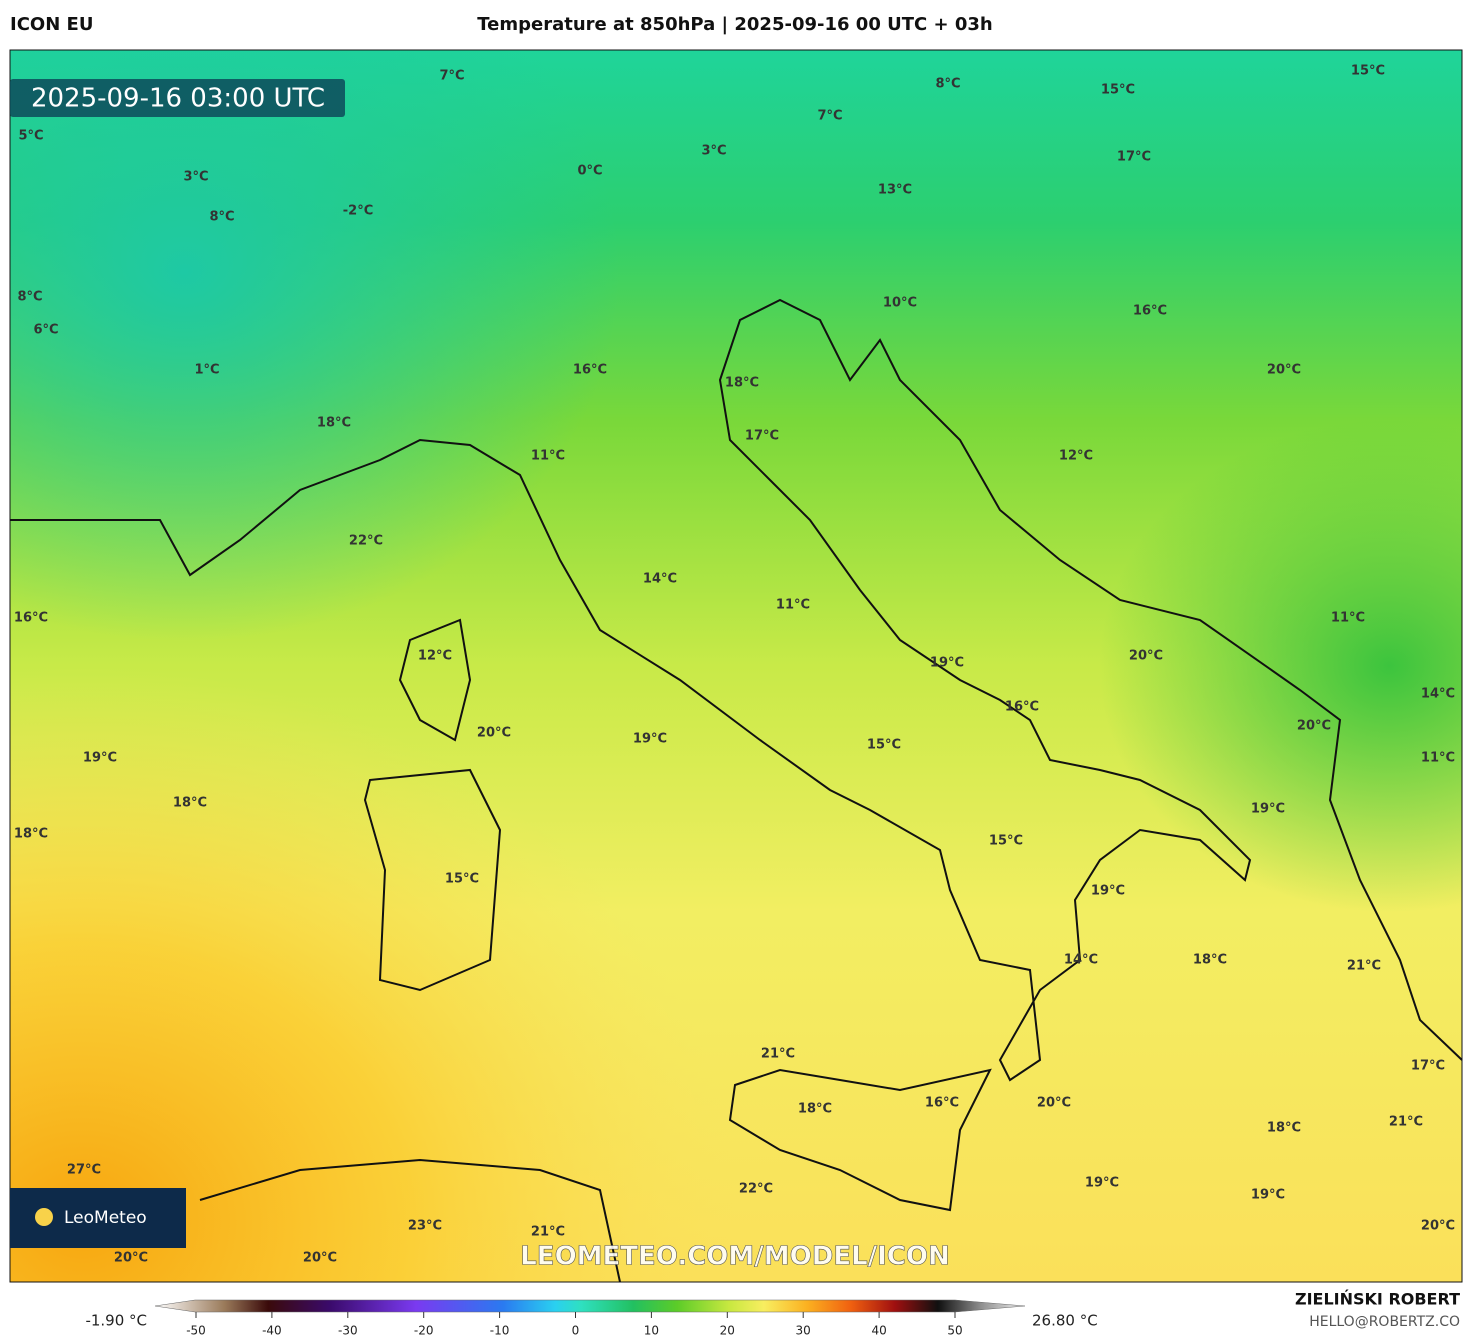  I want to click on colorbar-max: 26.80 °C, so click(1065, 1321).